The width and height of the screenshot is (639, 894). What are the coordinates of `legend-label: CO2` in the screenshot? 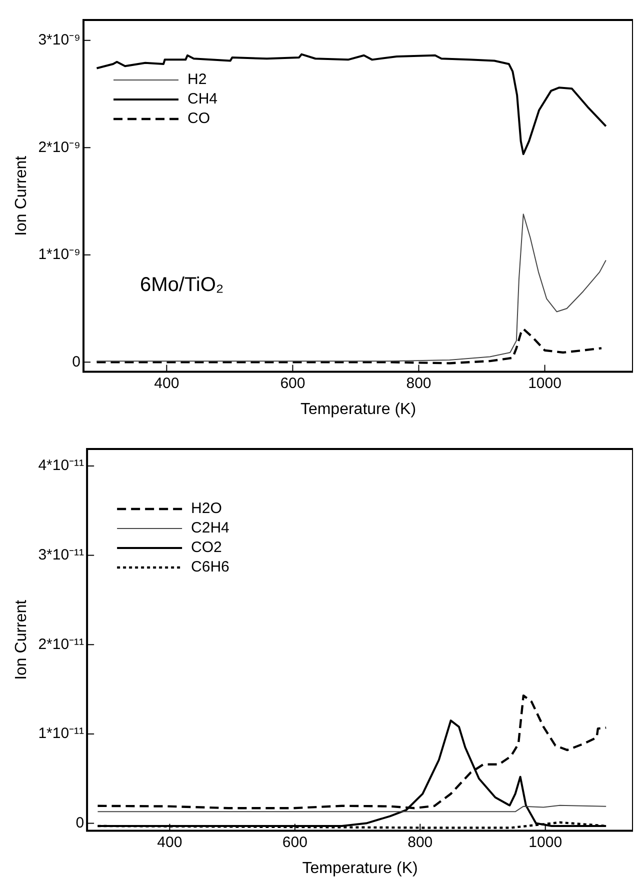 It's located at (206, 547).